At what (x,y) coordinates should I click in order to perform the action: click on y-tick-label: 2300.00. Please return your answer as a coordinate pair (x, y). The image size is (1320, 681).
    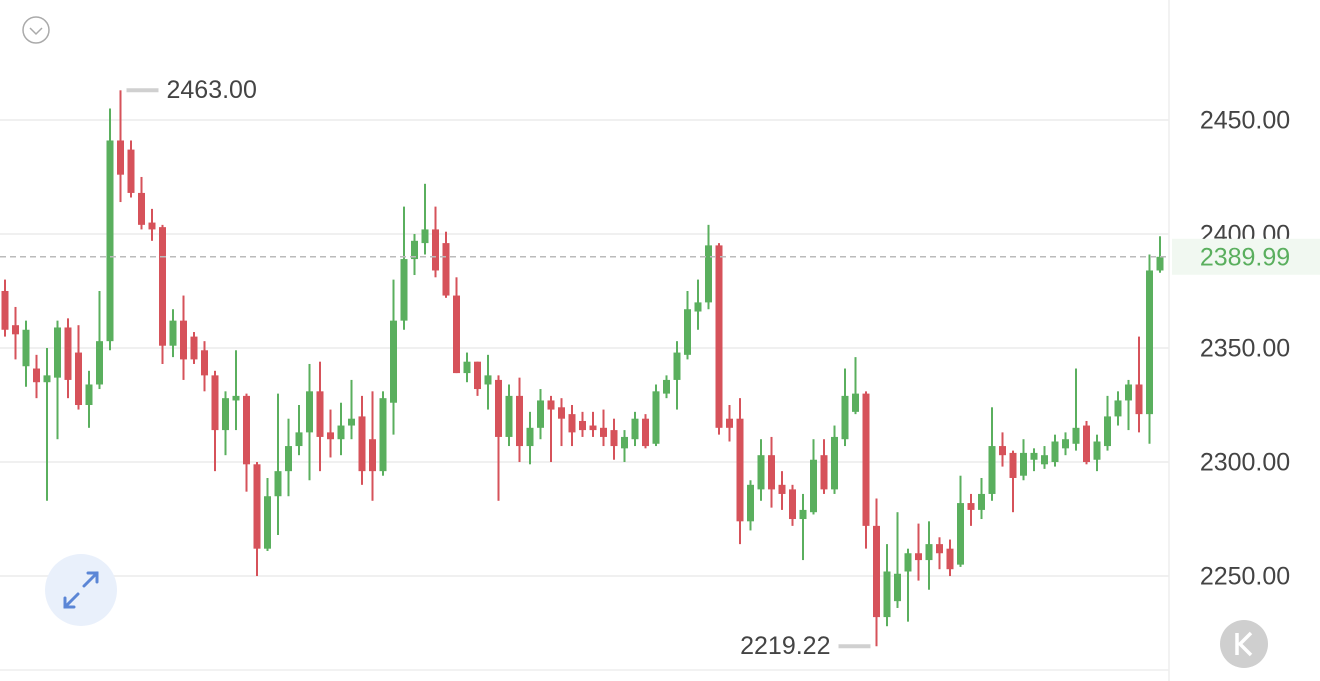
    Looking at the image, I should click on (1245, 463).